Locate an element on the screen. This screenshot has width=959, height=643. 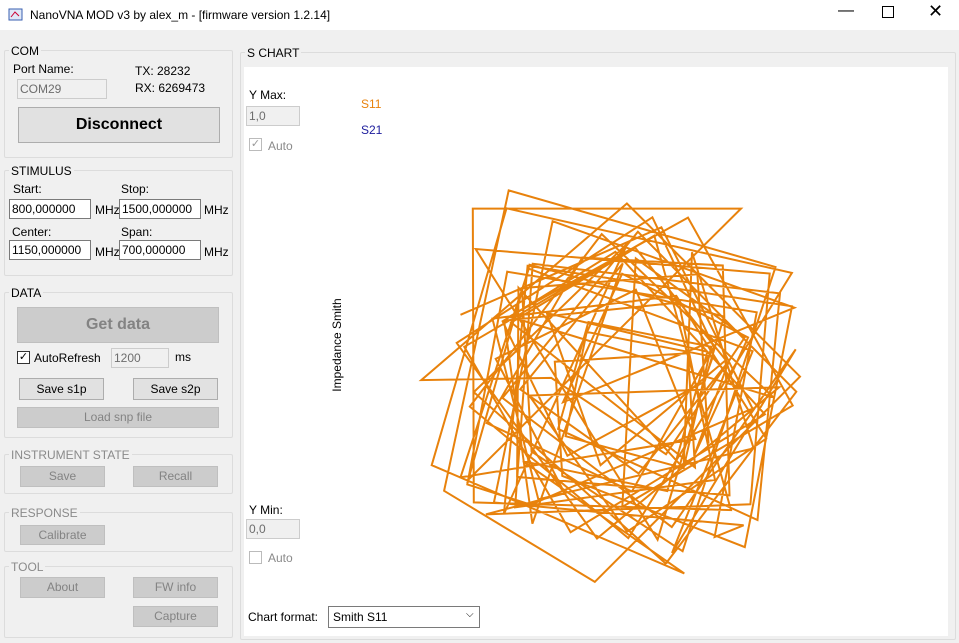
app-icon is located at coordinates (15, 14).